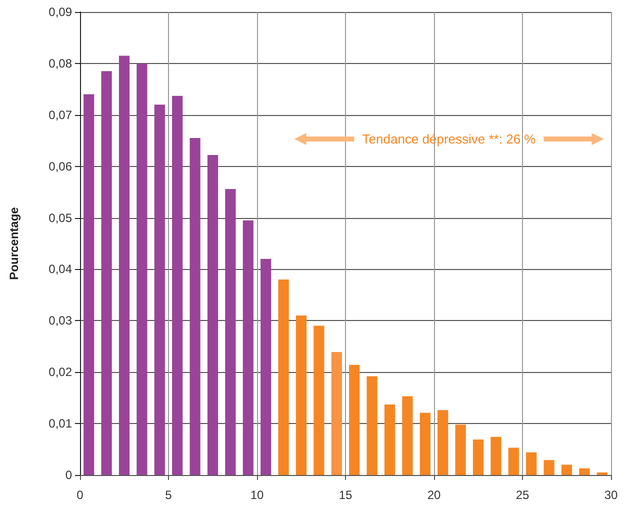  What do you see at coordinates (60, 63) in the screenshot?
I see `y-tick-label: 0,08` at bounding box center [60, 63].